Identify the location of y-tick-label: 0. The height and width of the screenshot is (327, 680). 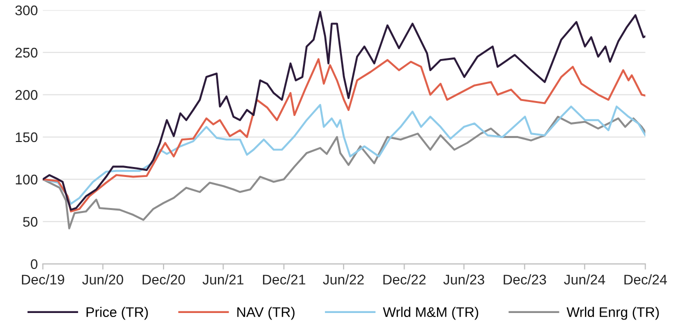
(34, 264).